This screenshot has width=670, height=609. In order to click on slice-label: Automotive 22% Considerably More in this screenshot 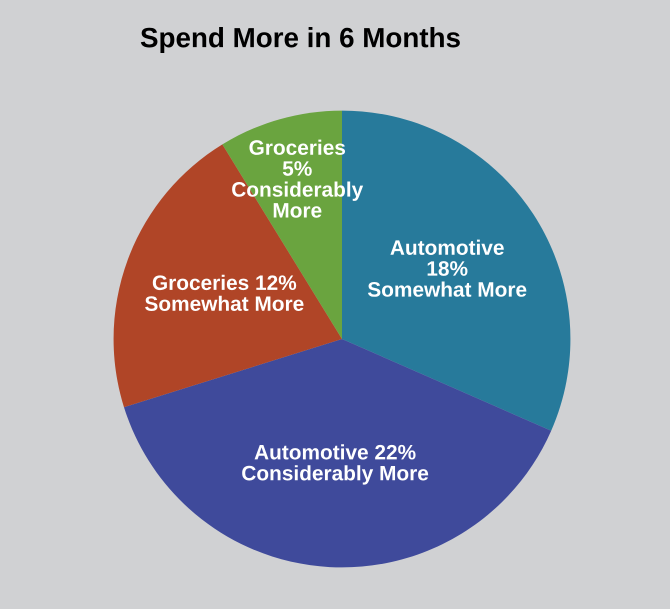, I will do `click(335, 464)`.